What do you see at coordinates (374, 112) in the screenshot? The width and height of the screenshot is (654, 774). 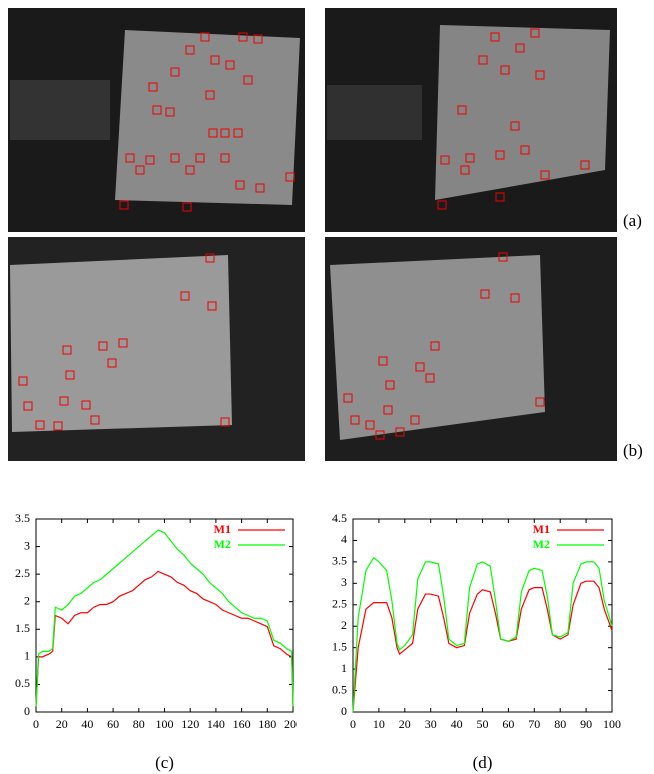 I see `object` at bounding box center [374, 112].